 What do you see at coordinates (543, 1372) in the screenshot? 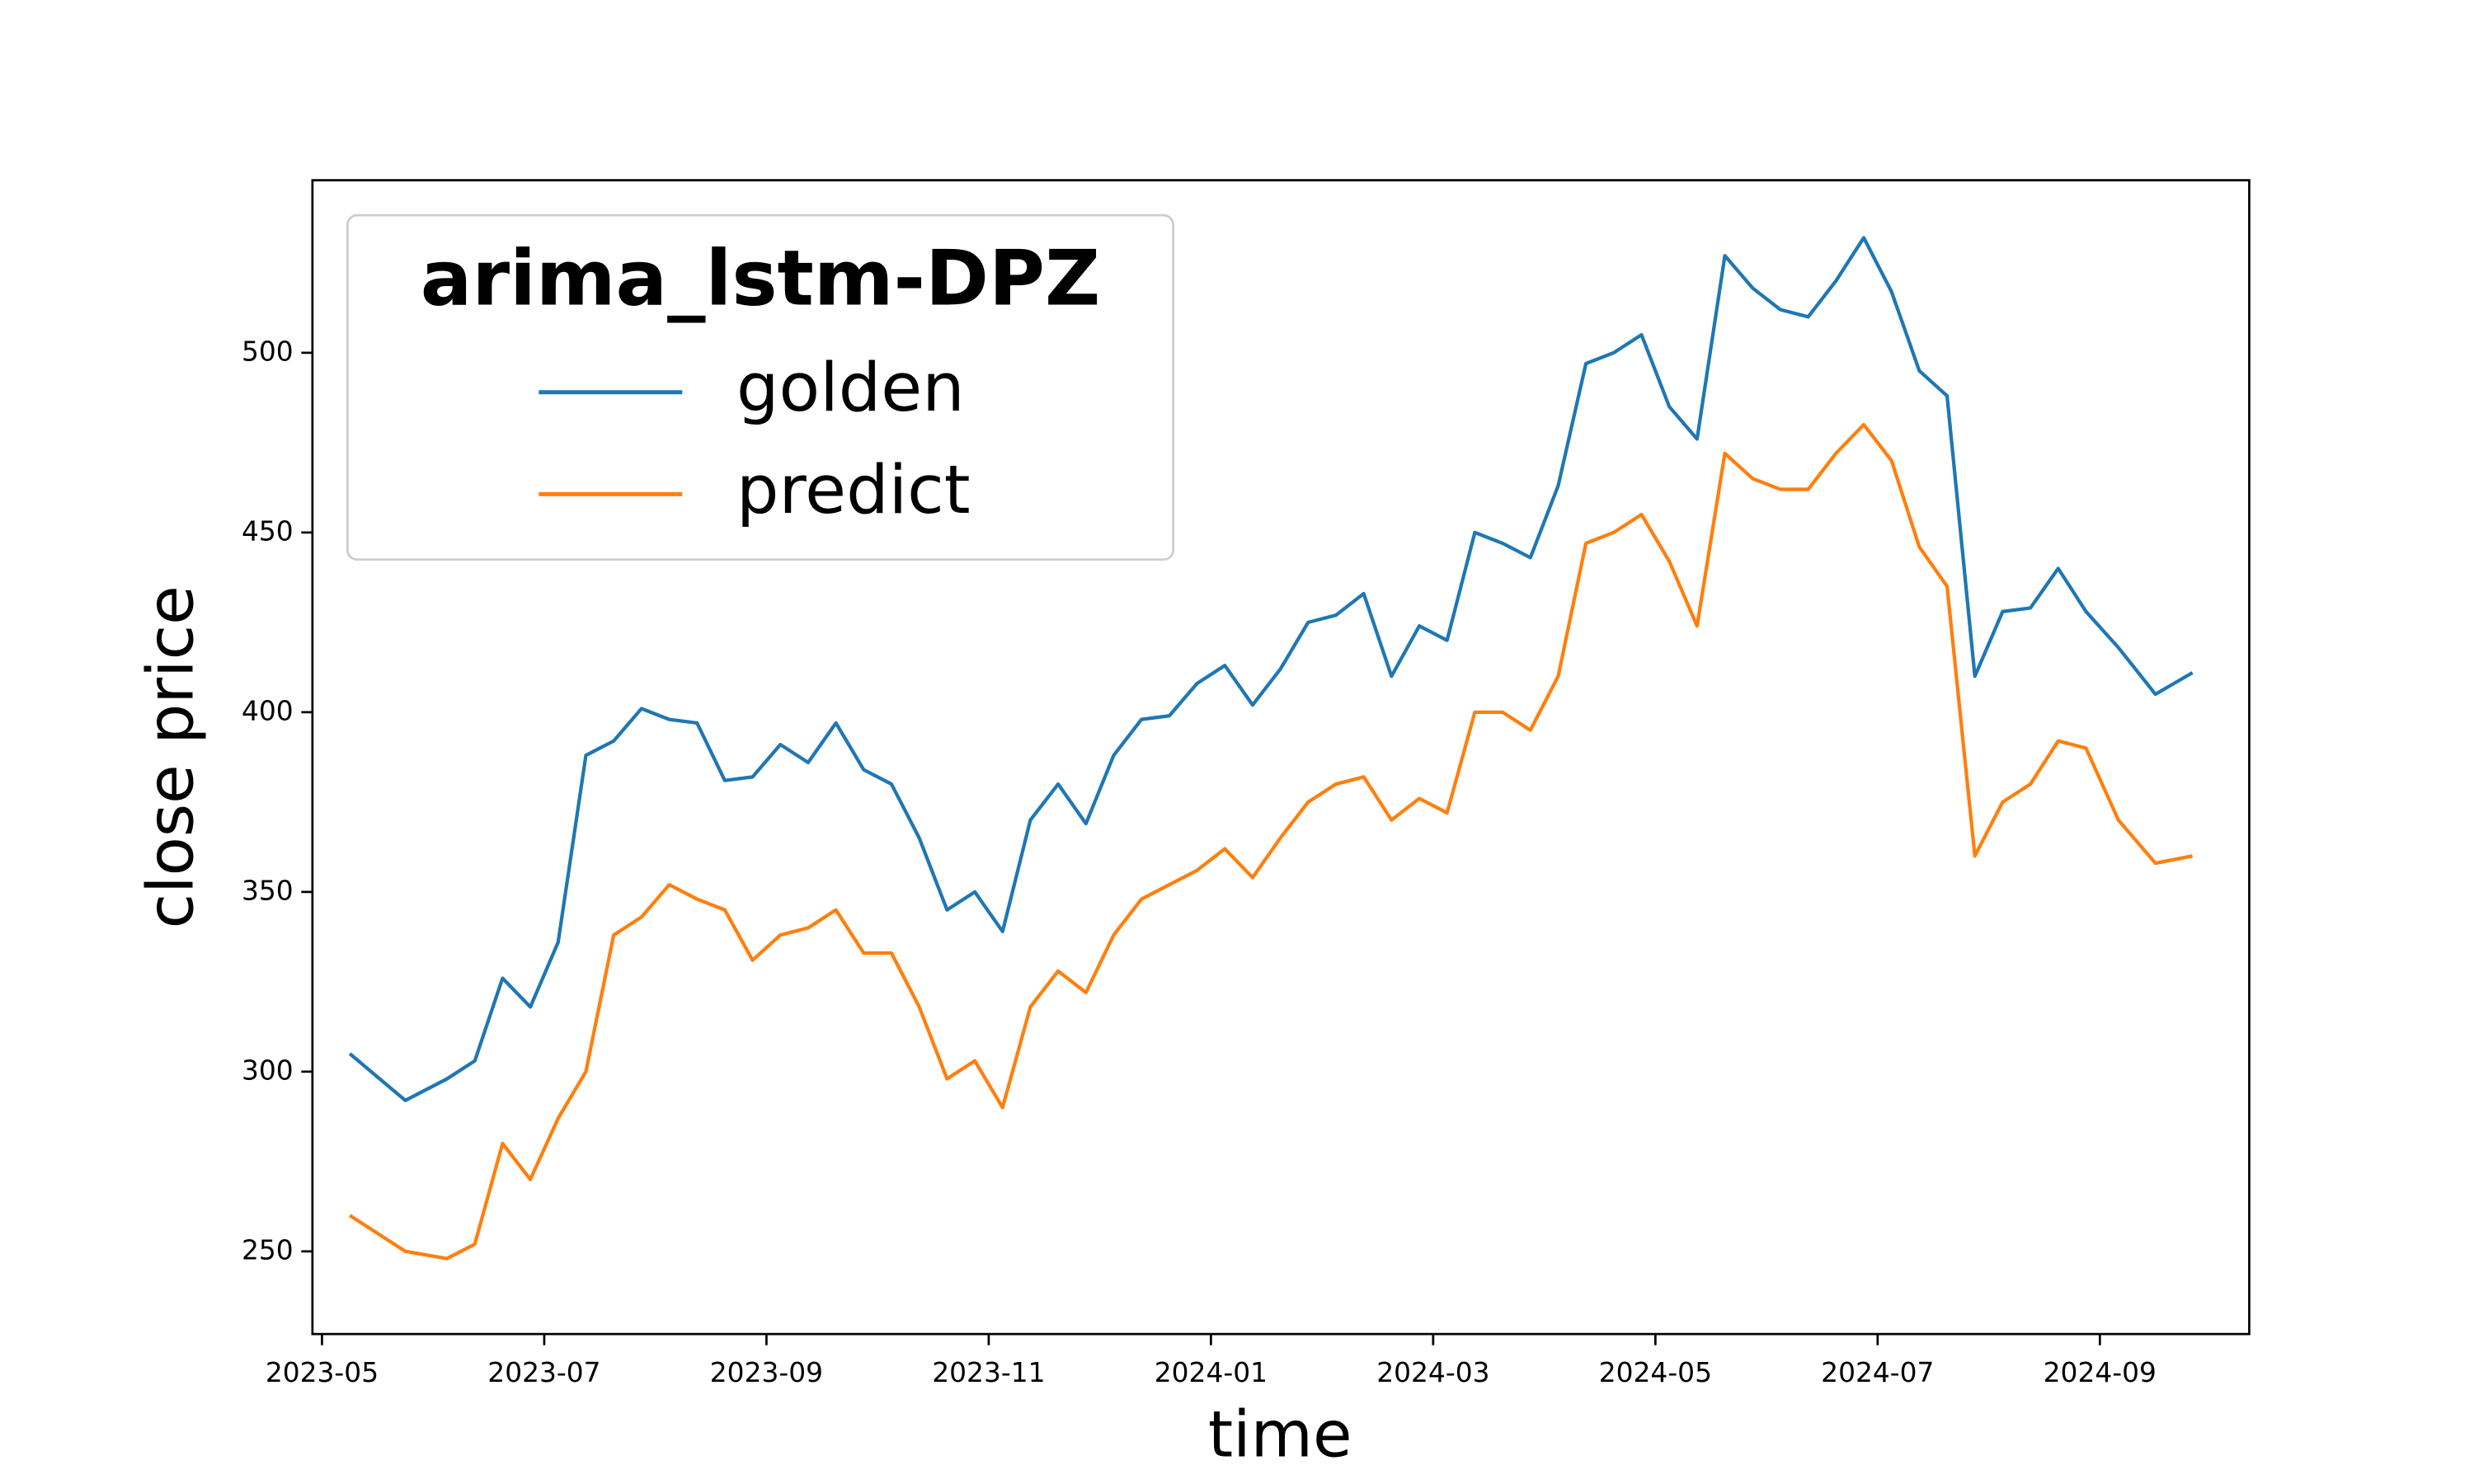
I see `x-tick-label: 2023-07` at bounding box center [543, 1372].